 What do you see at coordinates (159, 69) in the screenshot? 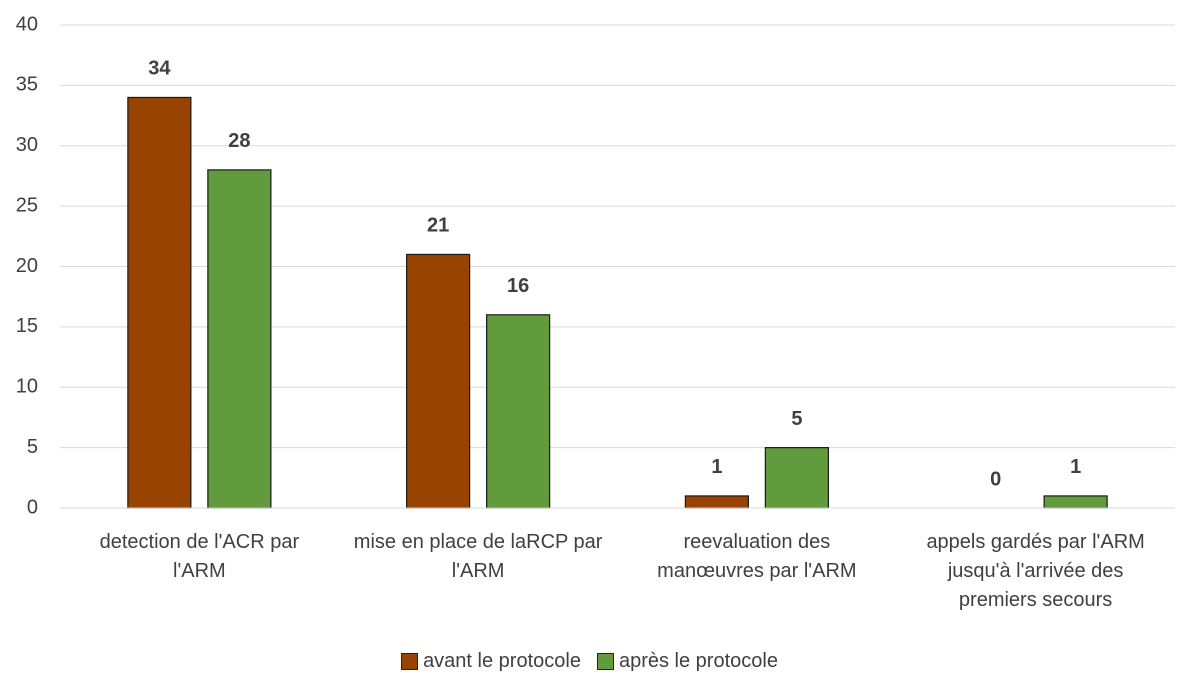
I see `value-label: 34` at bounding box center [159, 69].